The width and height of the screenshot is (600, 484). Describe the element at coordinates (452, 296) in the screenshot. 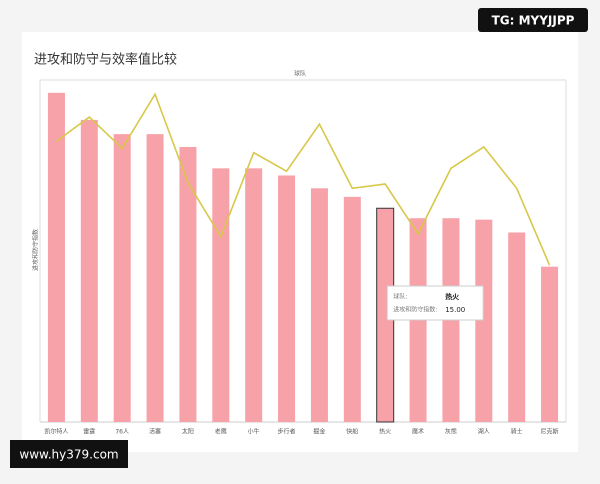

I see `tooltip-value: 热火` at that location.